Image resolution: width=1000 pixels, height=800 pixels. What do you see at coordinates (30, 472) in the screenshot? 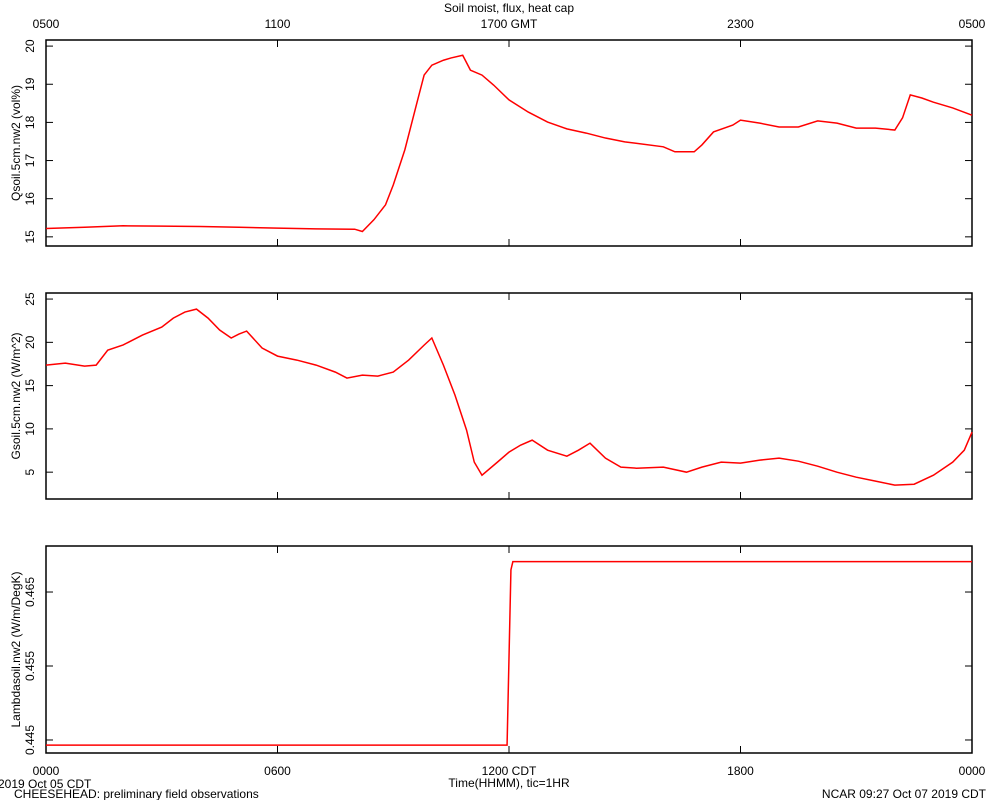
I see `y-tick-label: 5` at bounding box center [30, 472].